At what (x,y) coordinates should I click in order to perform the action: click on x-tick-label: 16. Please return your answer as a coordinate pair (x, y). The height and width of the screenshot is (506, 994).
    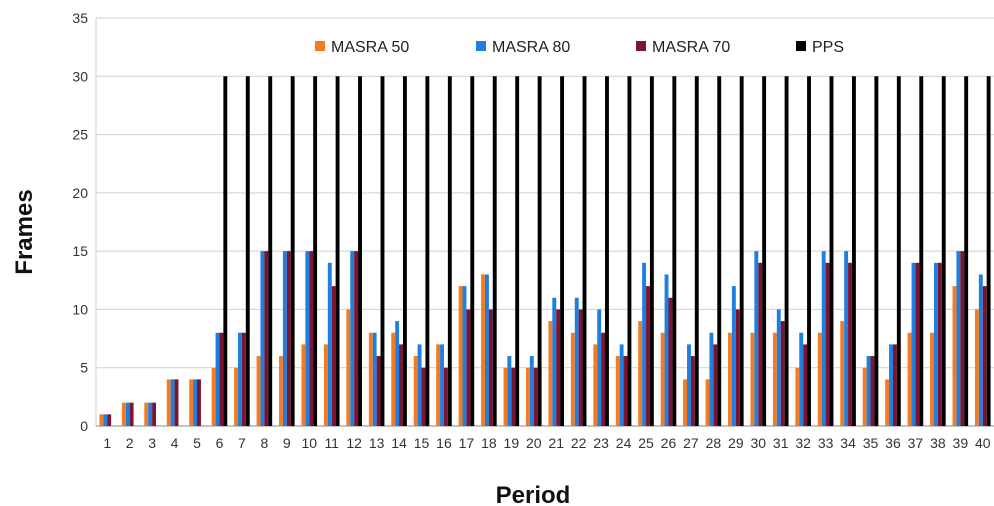
    Looking at the image, I should click on (444, 443).